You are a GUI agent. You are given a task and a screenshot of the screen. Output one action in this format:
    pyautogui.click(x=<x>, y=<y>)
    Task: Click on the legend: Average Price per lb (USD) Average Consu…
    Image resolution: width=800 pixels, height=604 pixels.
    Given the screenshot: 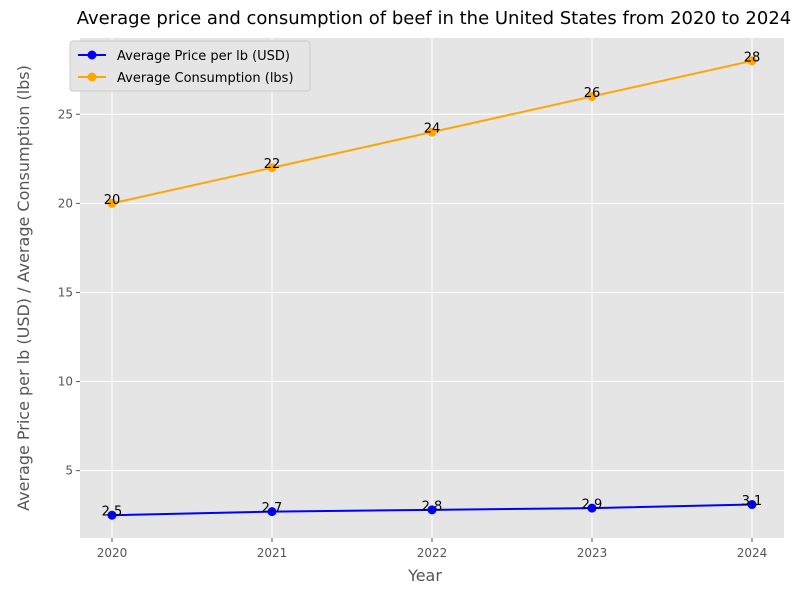 What is the action you would take?
    pyautogui.click(x=190, y=66)
    